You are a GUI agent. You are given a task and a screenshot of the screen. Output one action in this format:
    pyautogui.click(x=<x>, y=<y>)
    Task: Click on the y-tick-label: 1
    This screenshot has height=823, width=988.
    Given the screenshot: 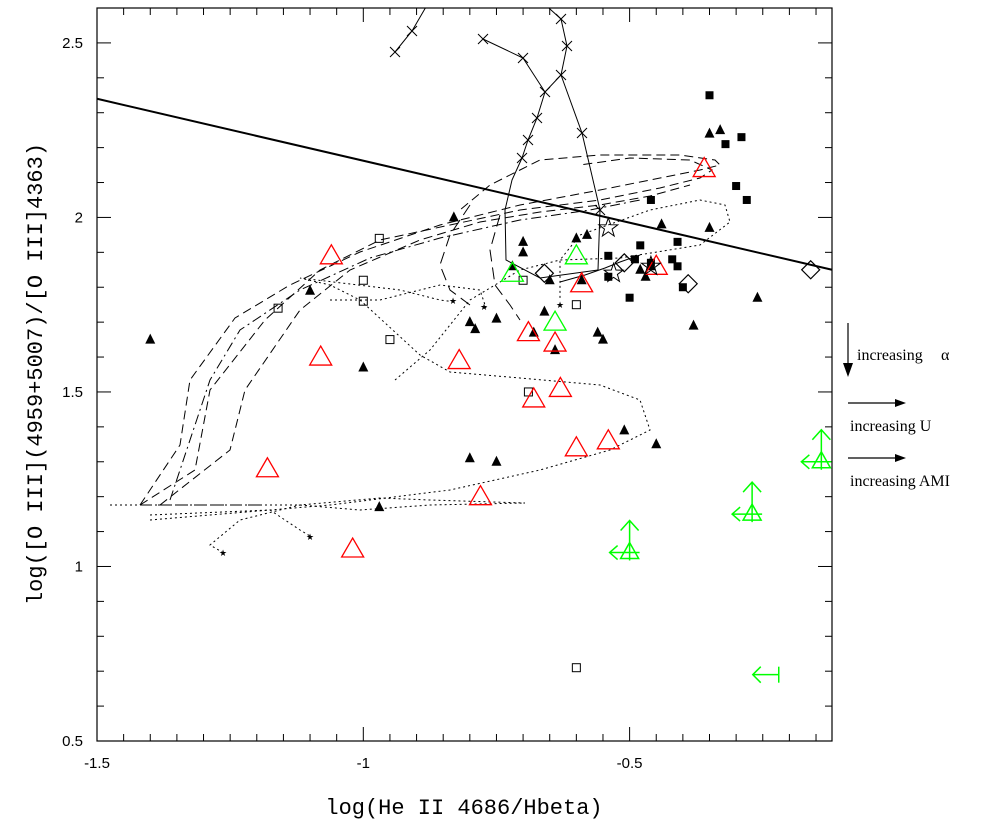 What is the action you would take?
    pyautogui.click(x=79, y=566)
    